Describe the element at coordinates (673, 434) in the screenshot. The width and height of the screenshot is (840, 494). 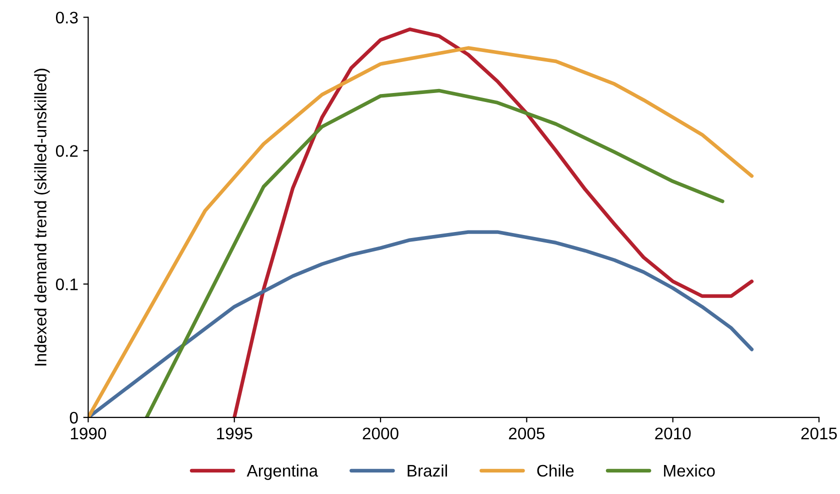
I see `x-tick-label: 2010` at that location.